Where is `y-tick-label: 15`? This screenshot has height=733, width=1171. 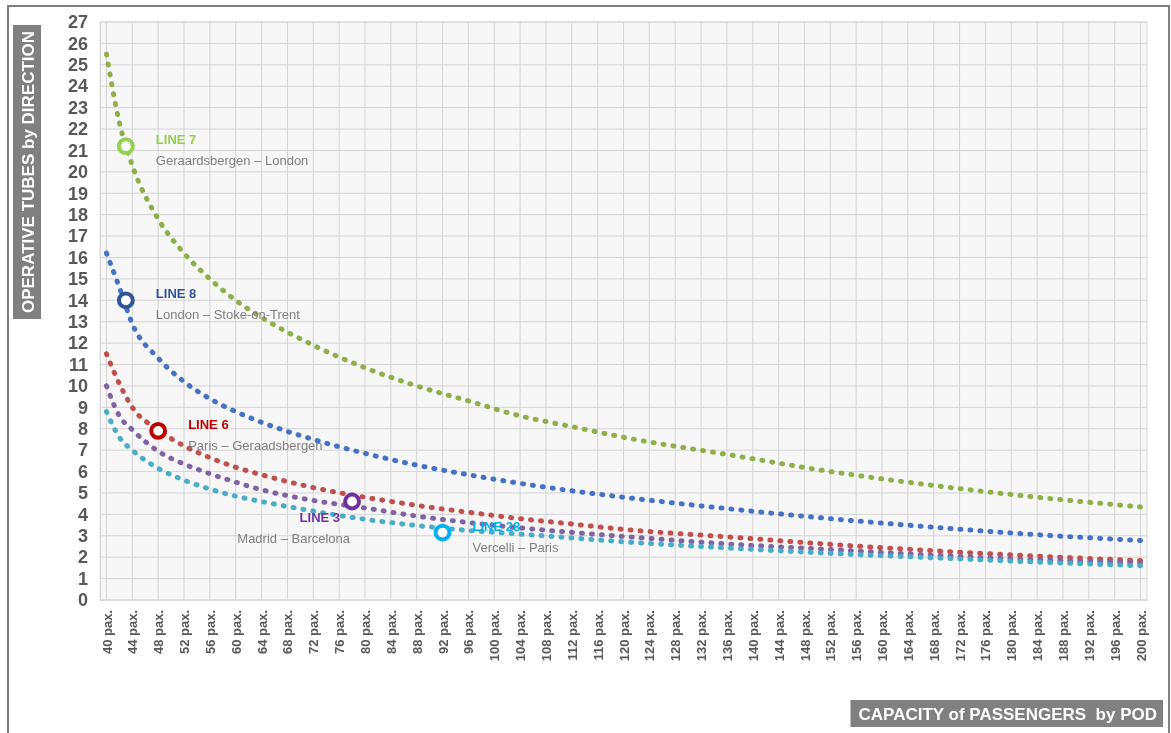
y-tick-label: 15 is located at coordinates (77, 279).